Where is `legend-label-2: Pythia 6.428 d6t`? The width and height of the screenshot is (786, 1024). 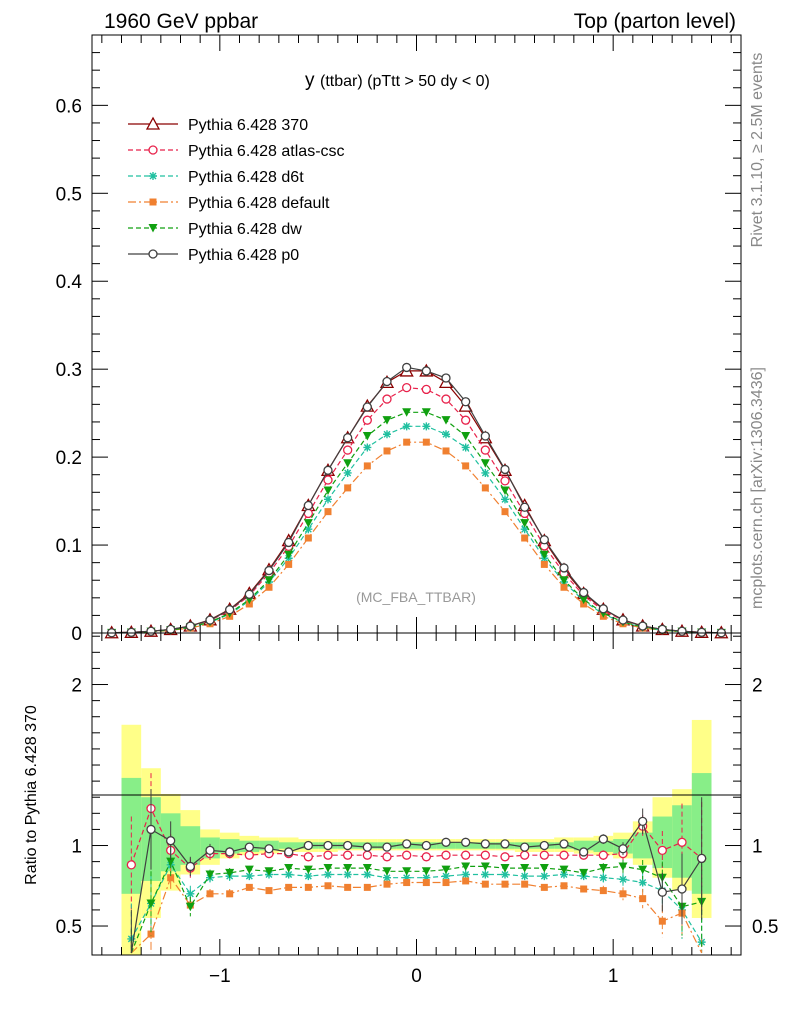
legend-label-2: Pythia 6.428 d6t is located at coordinates (246, 177).